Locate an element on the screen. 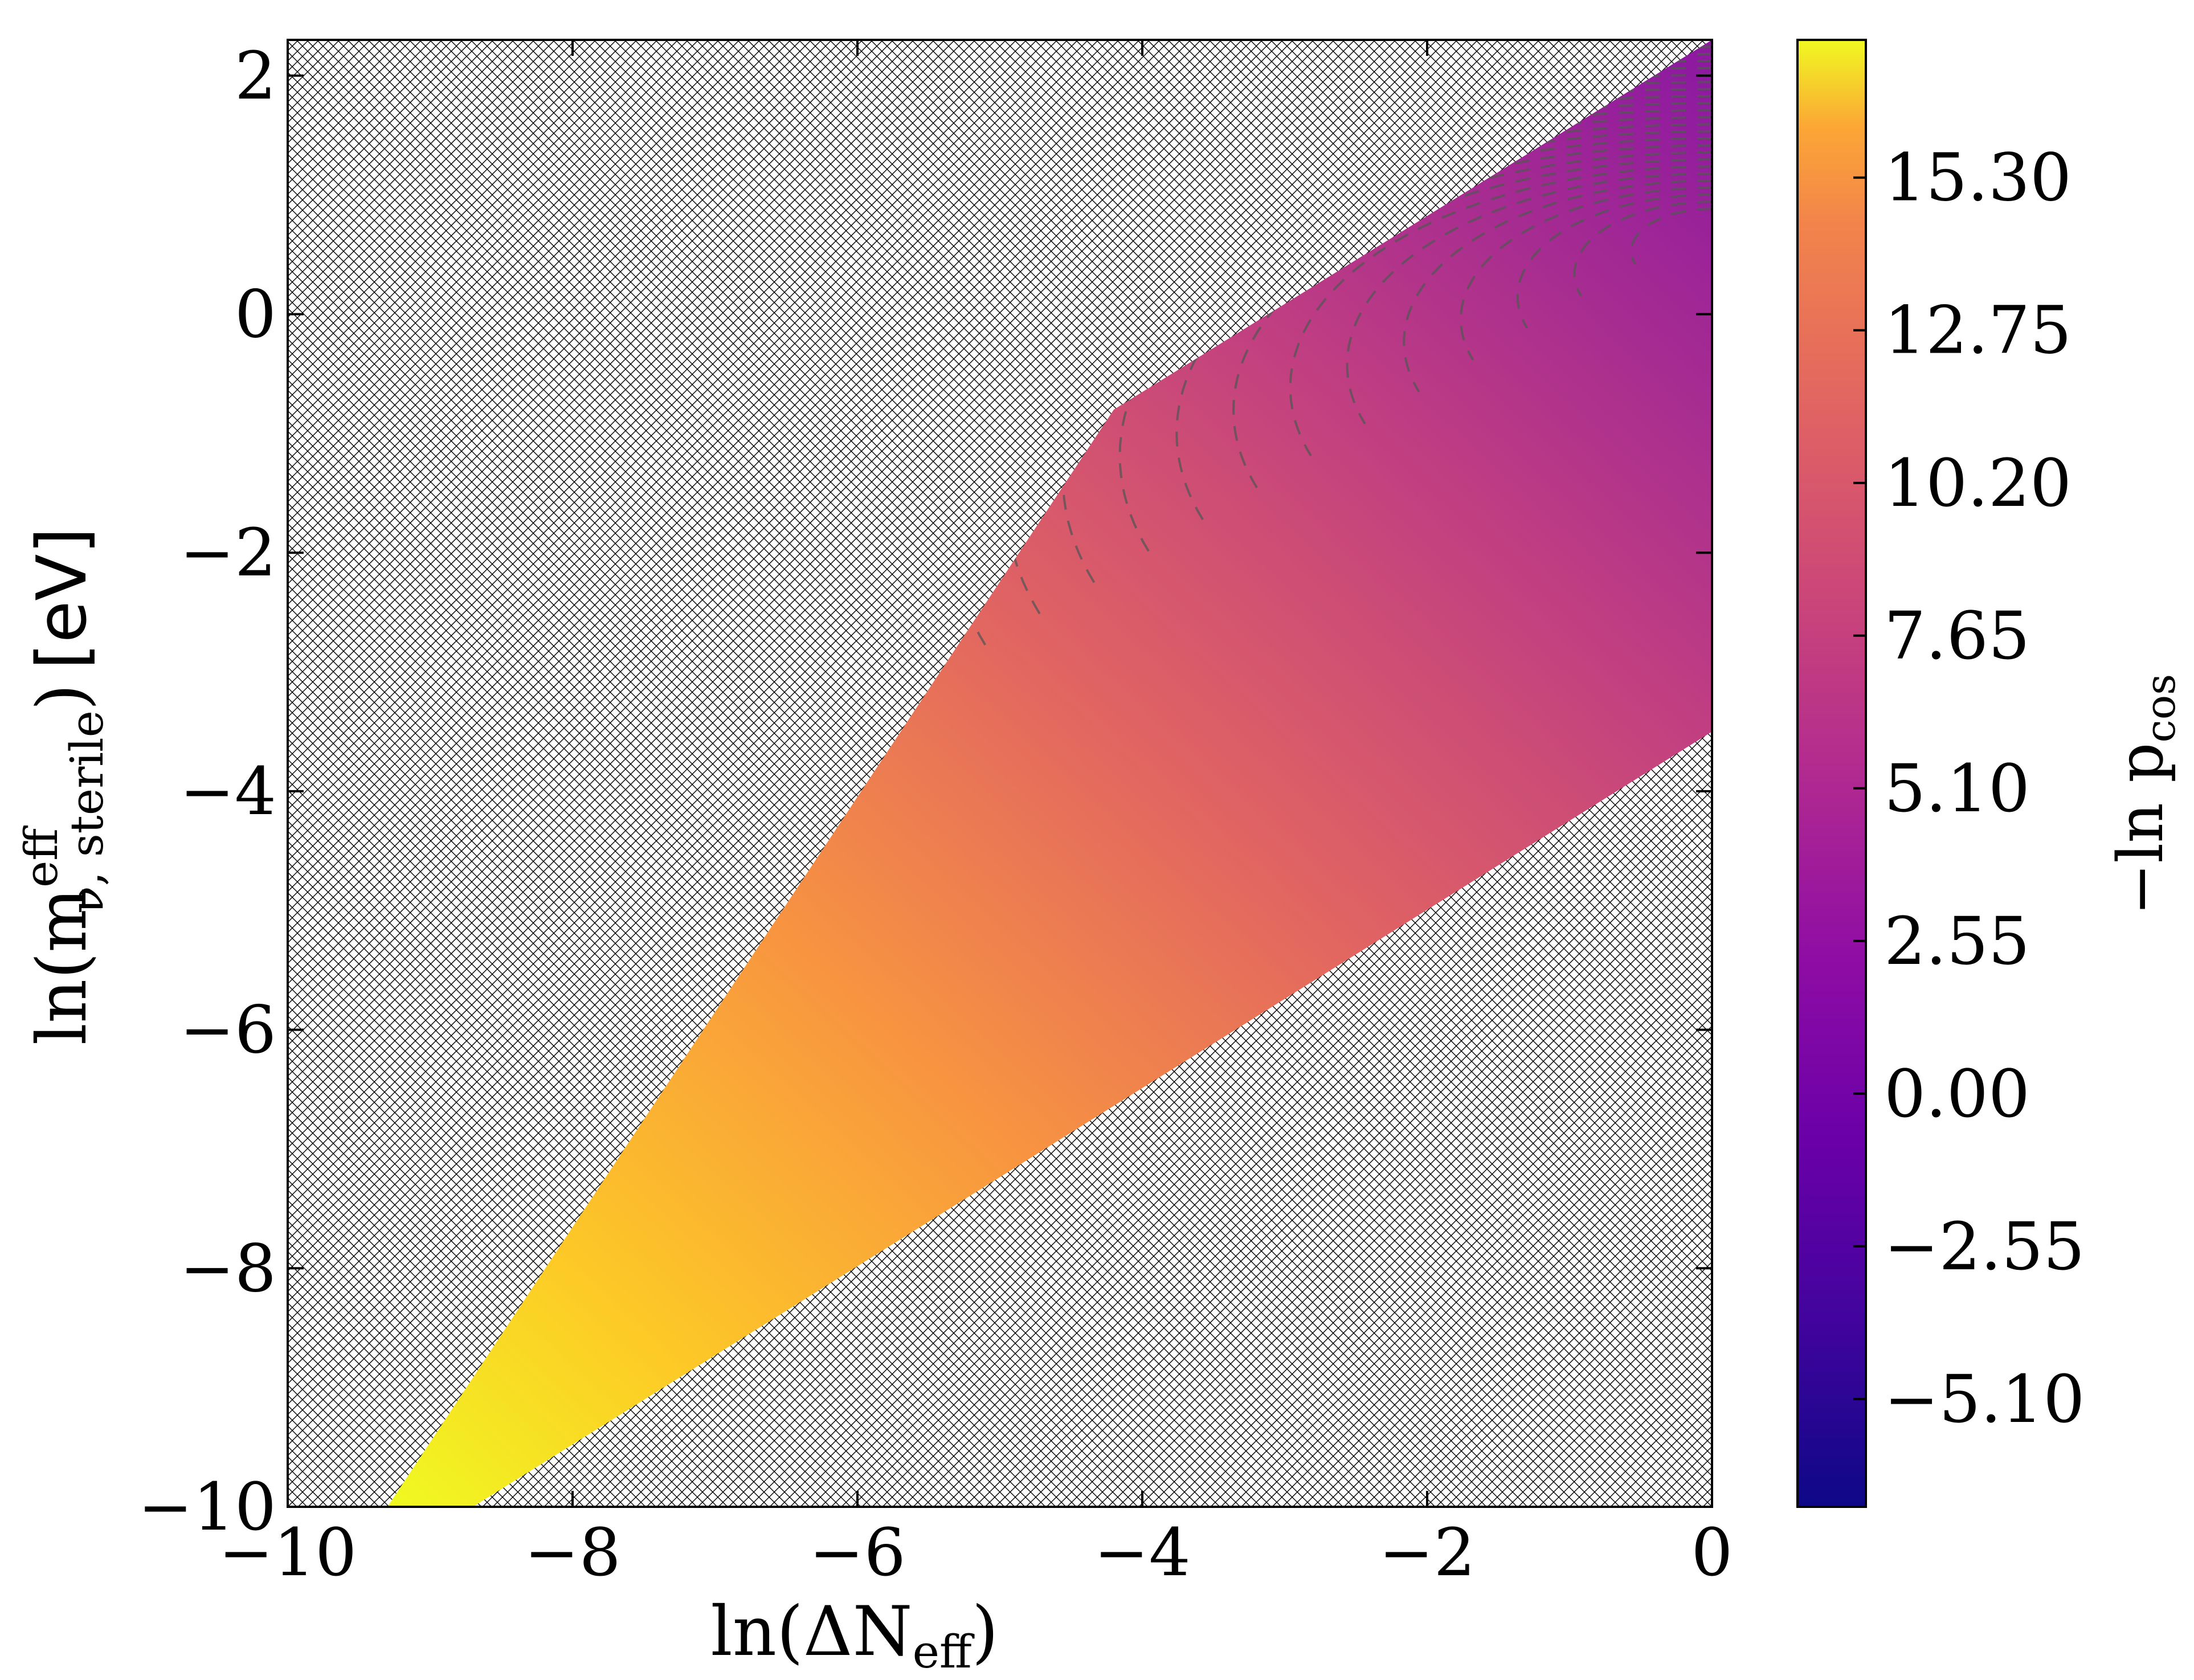 The width and height of the screenshot is (2194, 1680). colorbar-tick-label: 15.30 is located at coordinates (1978, 178).